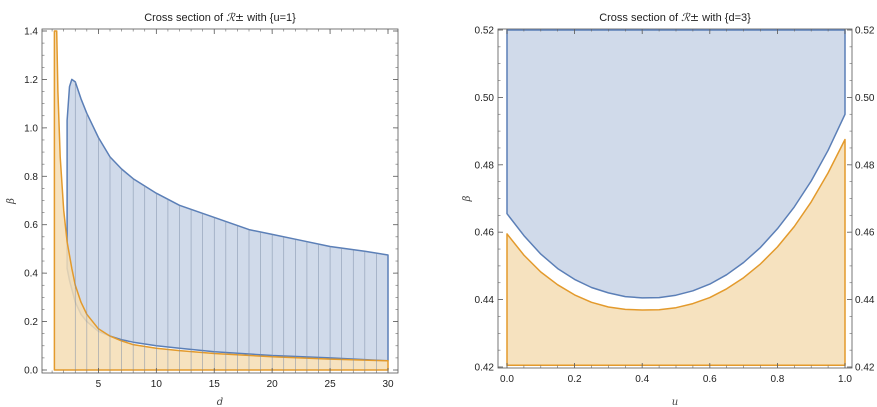 The image size is (877, 407). Describe the element at coordinates (31, 80) in the screenshot. I see `y-tick-label: 1.2` at that location.